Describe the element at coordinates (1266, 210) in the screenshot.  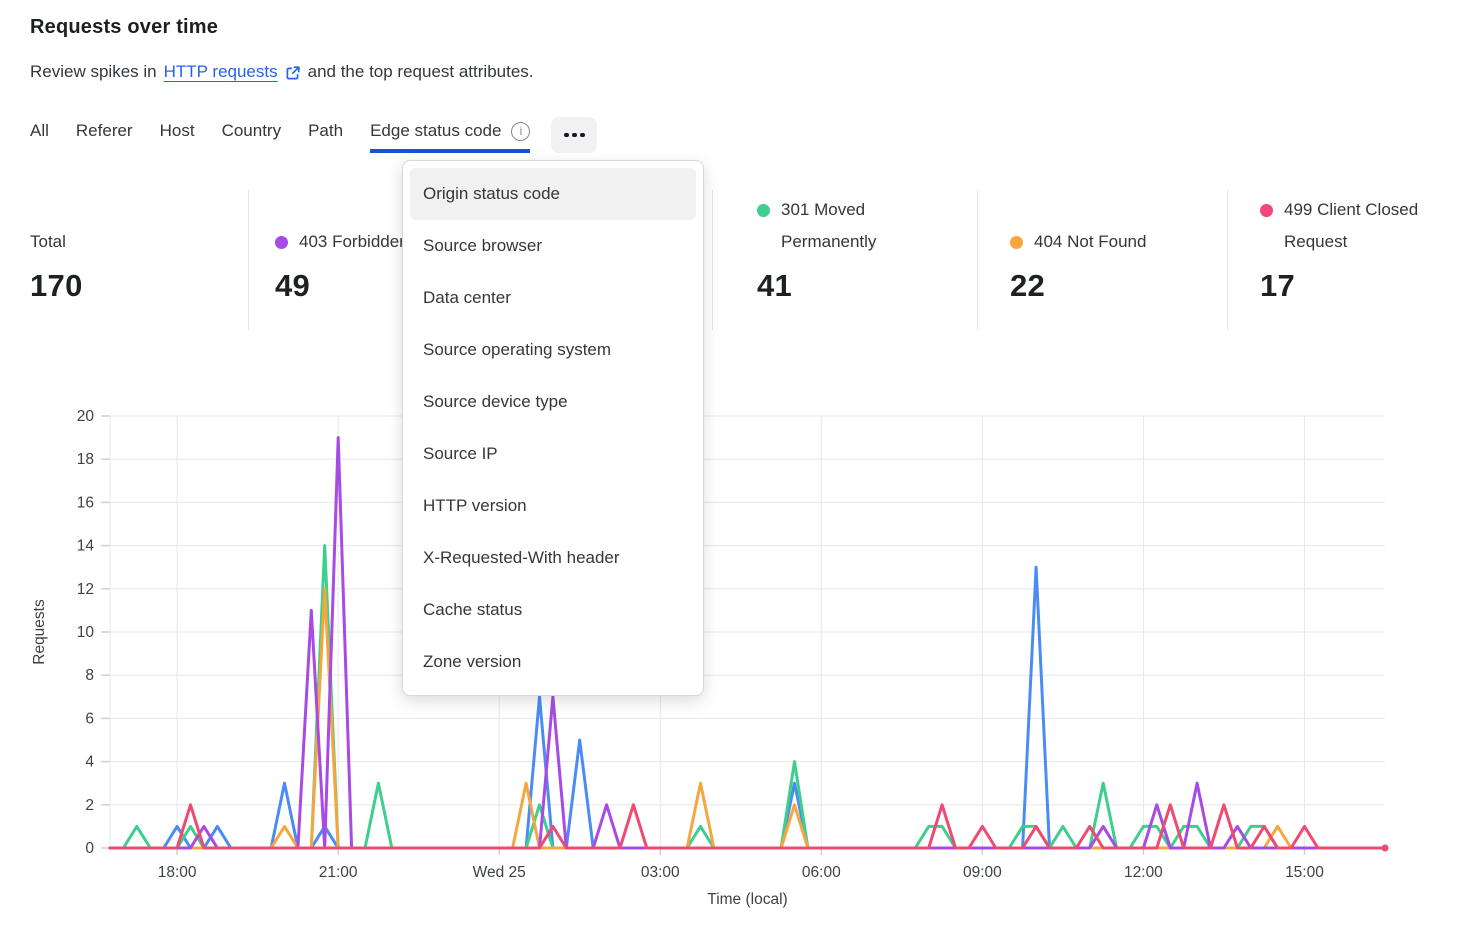
I see `status-499-dot` at that location.